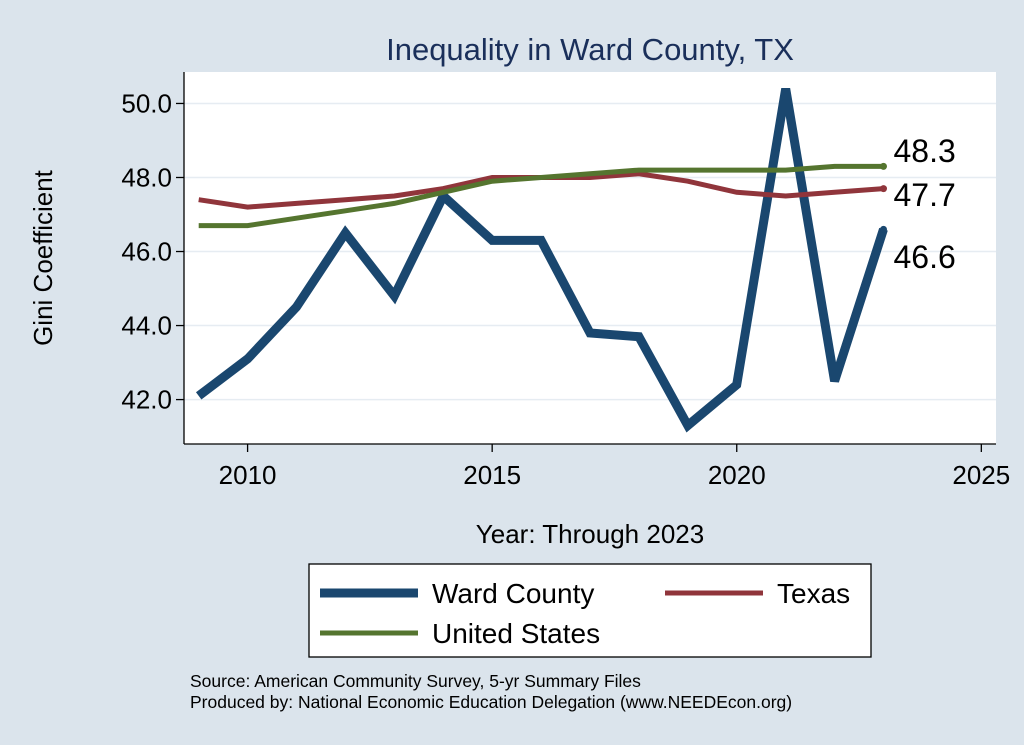 The width and height of the screenshot is (1024, 745). What do you see at coordinates (590, 534) in the screenshot?
I see `x-axis-title: Year: Through 2023` at bounding box center [590, 534].